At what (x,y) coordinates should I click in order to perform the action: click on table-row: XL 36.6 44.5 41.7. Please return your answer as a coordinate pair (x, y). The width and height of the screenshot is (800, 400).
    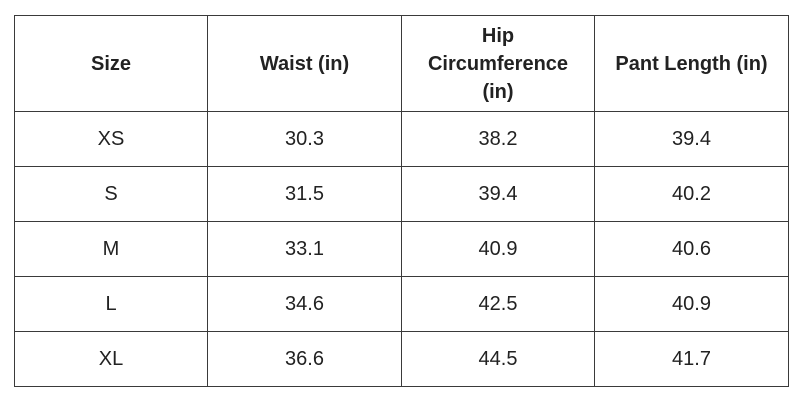
    Looking at the image, I should click on (401, 359).